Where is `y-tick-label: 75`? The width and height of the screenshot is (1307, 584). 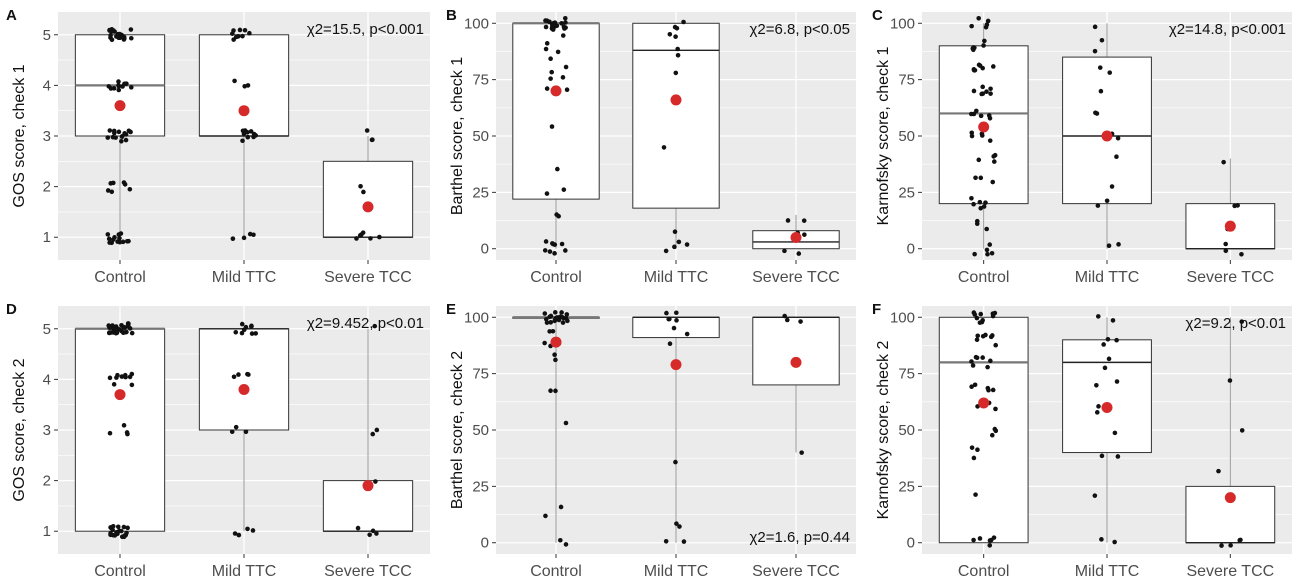
y-tick-label: 75 is located at coordinates (906, 374).